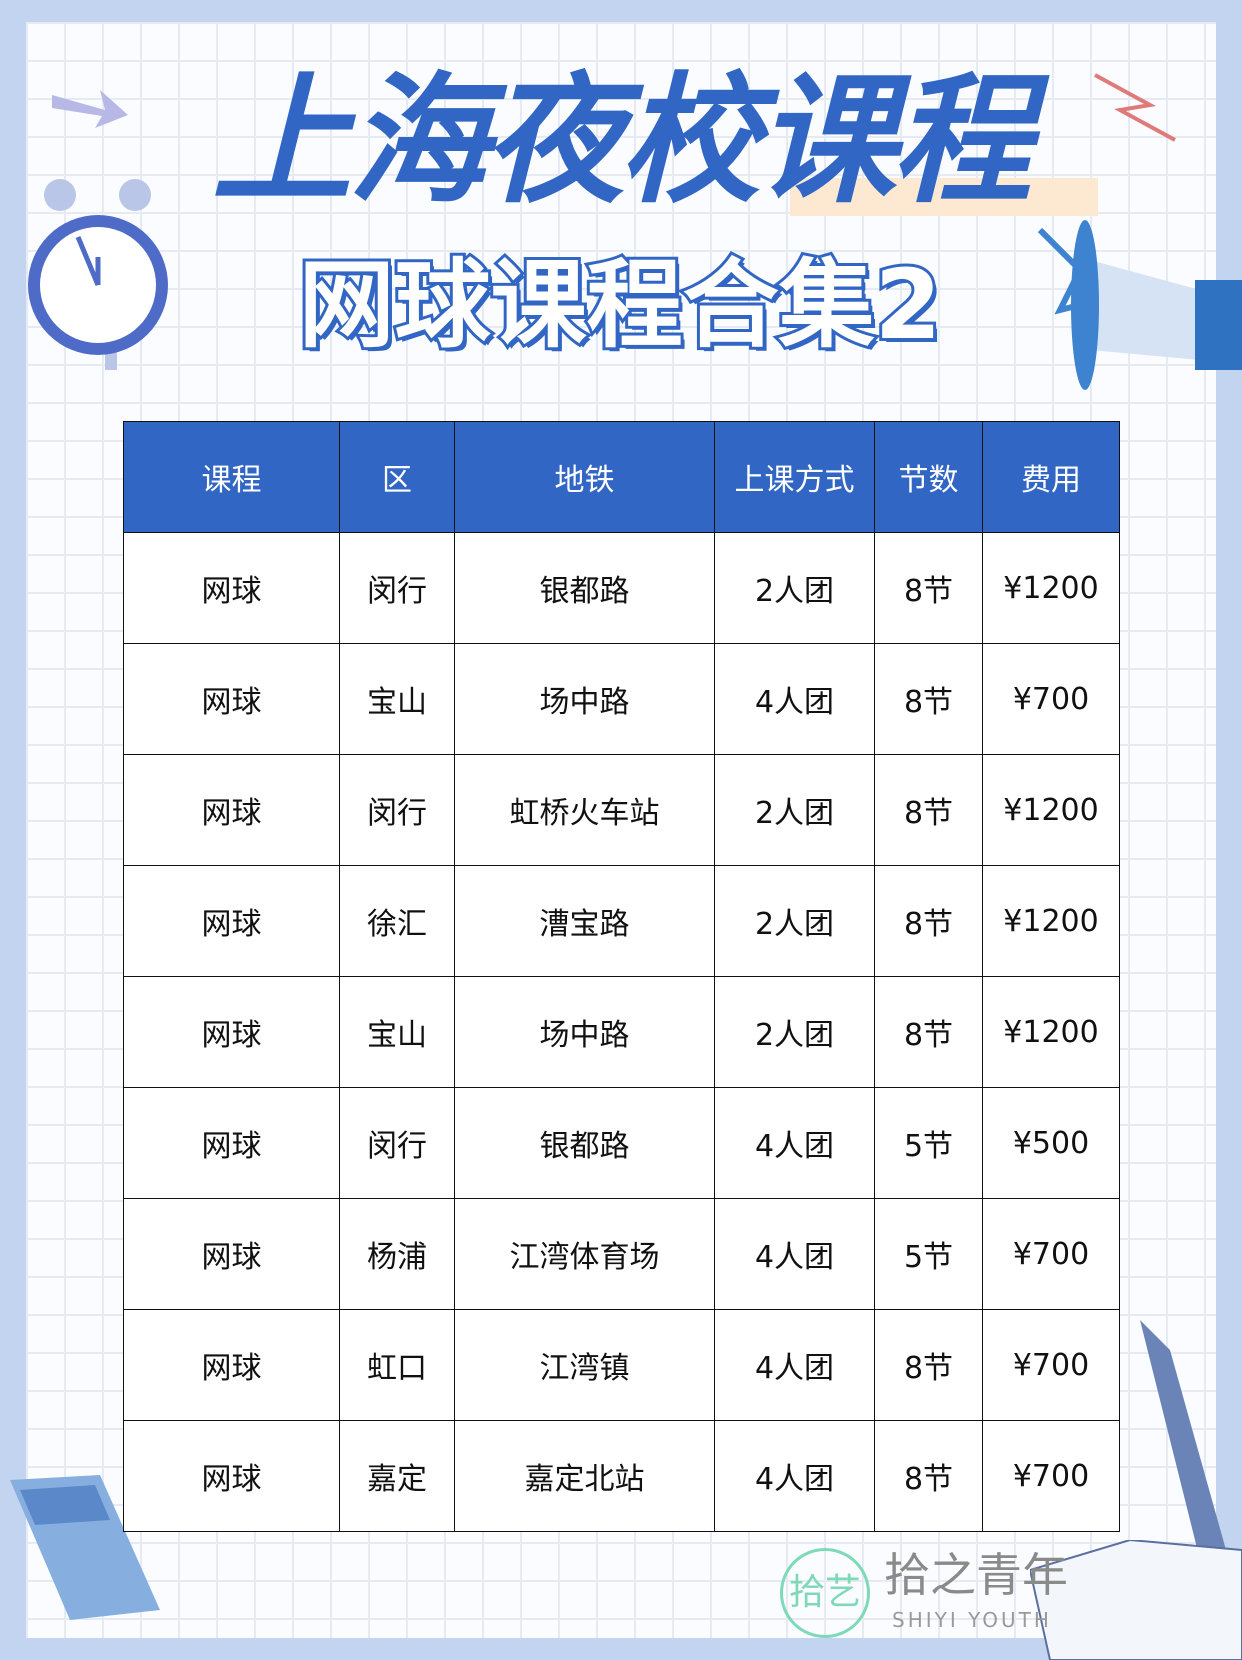 The height and width of the screenshot is (1660, 1242). What do you see at coordinates (976, 1575) in the screenshot?
I see `watermark-name: 拾之青年` at bounding box center [976, 1575].